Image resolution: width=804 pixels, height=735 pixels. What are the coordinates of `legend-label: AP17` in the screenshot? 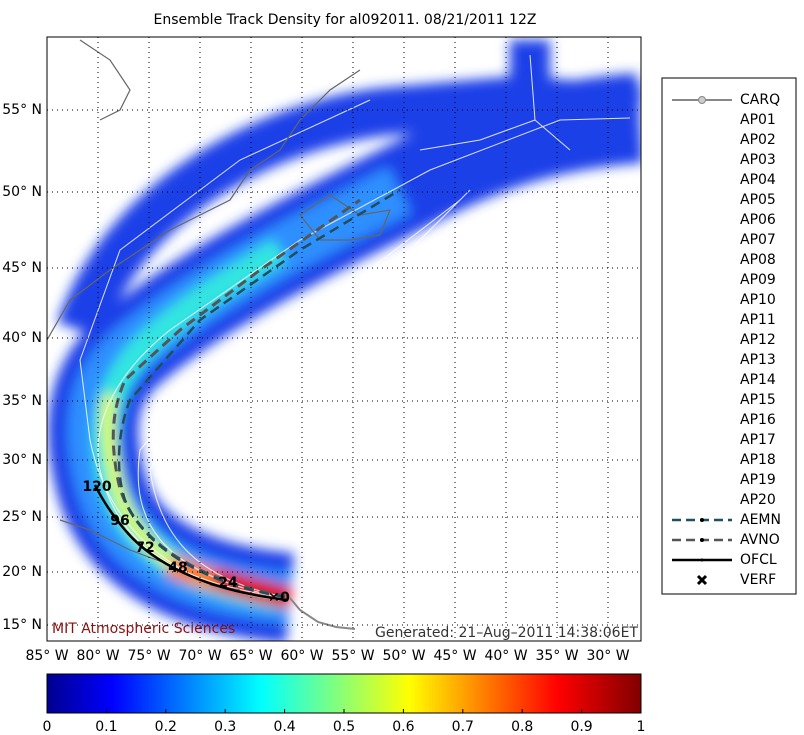 It's located at (758, 440).